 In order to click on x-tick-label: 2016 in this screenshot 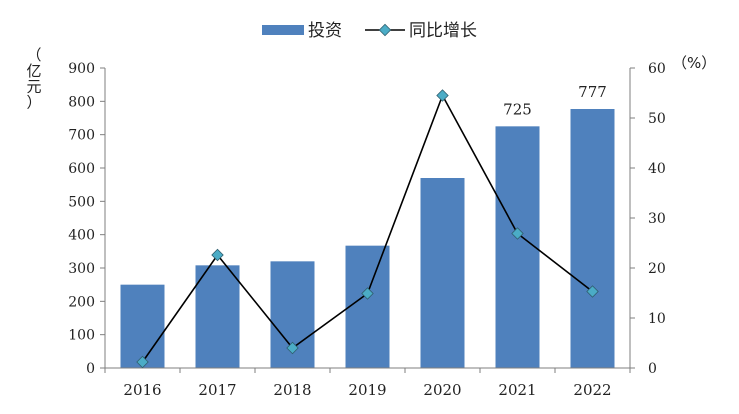, I will do `click(142, 390)`.